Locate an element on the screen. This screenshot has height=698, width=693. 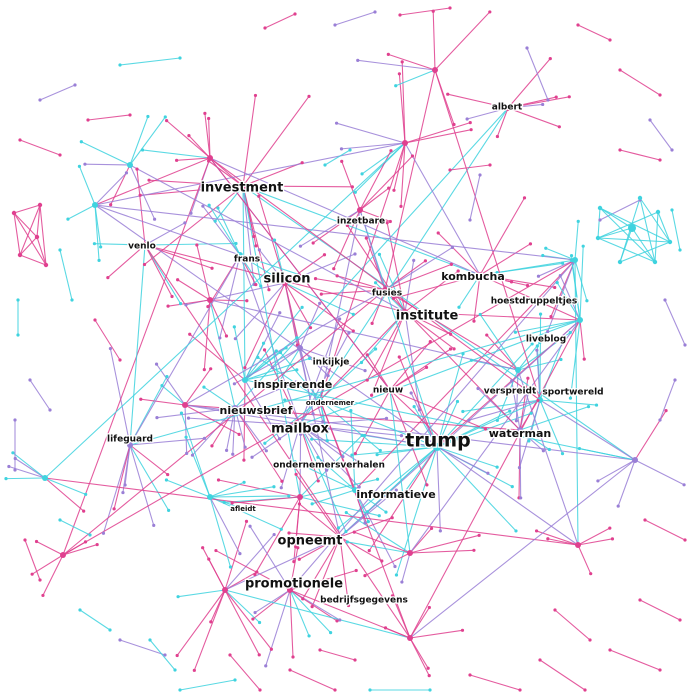
keyword-label: bedrijfsgegevens is located at coordinates (364, 601).